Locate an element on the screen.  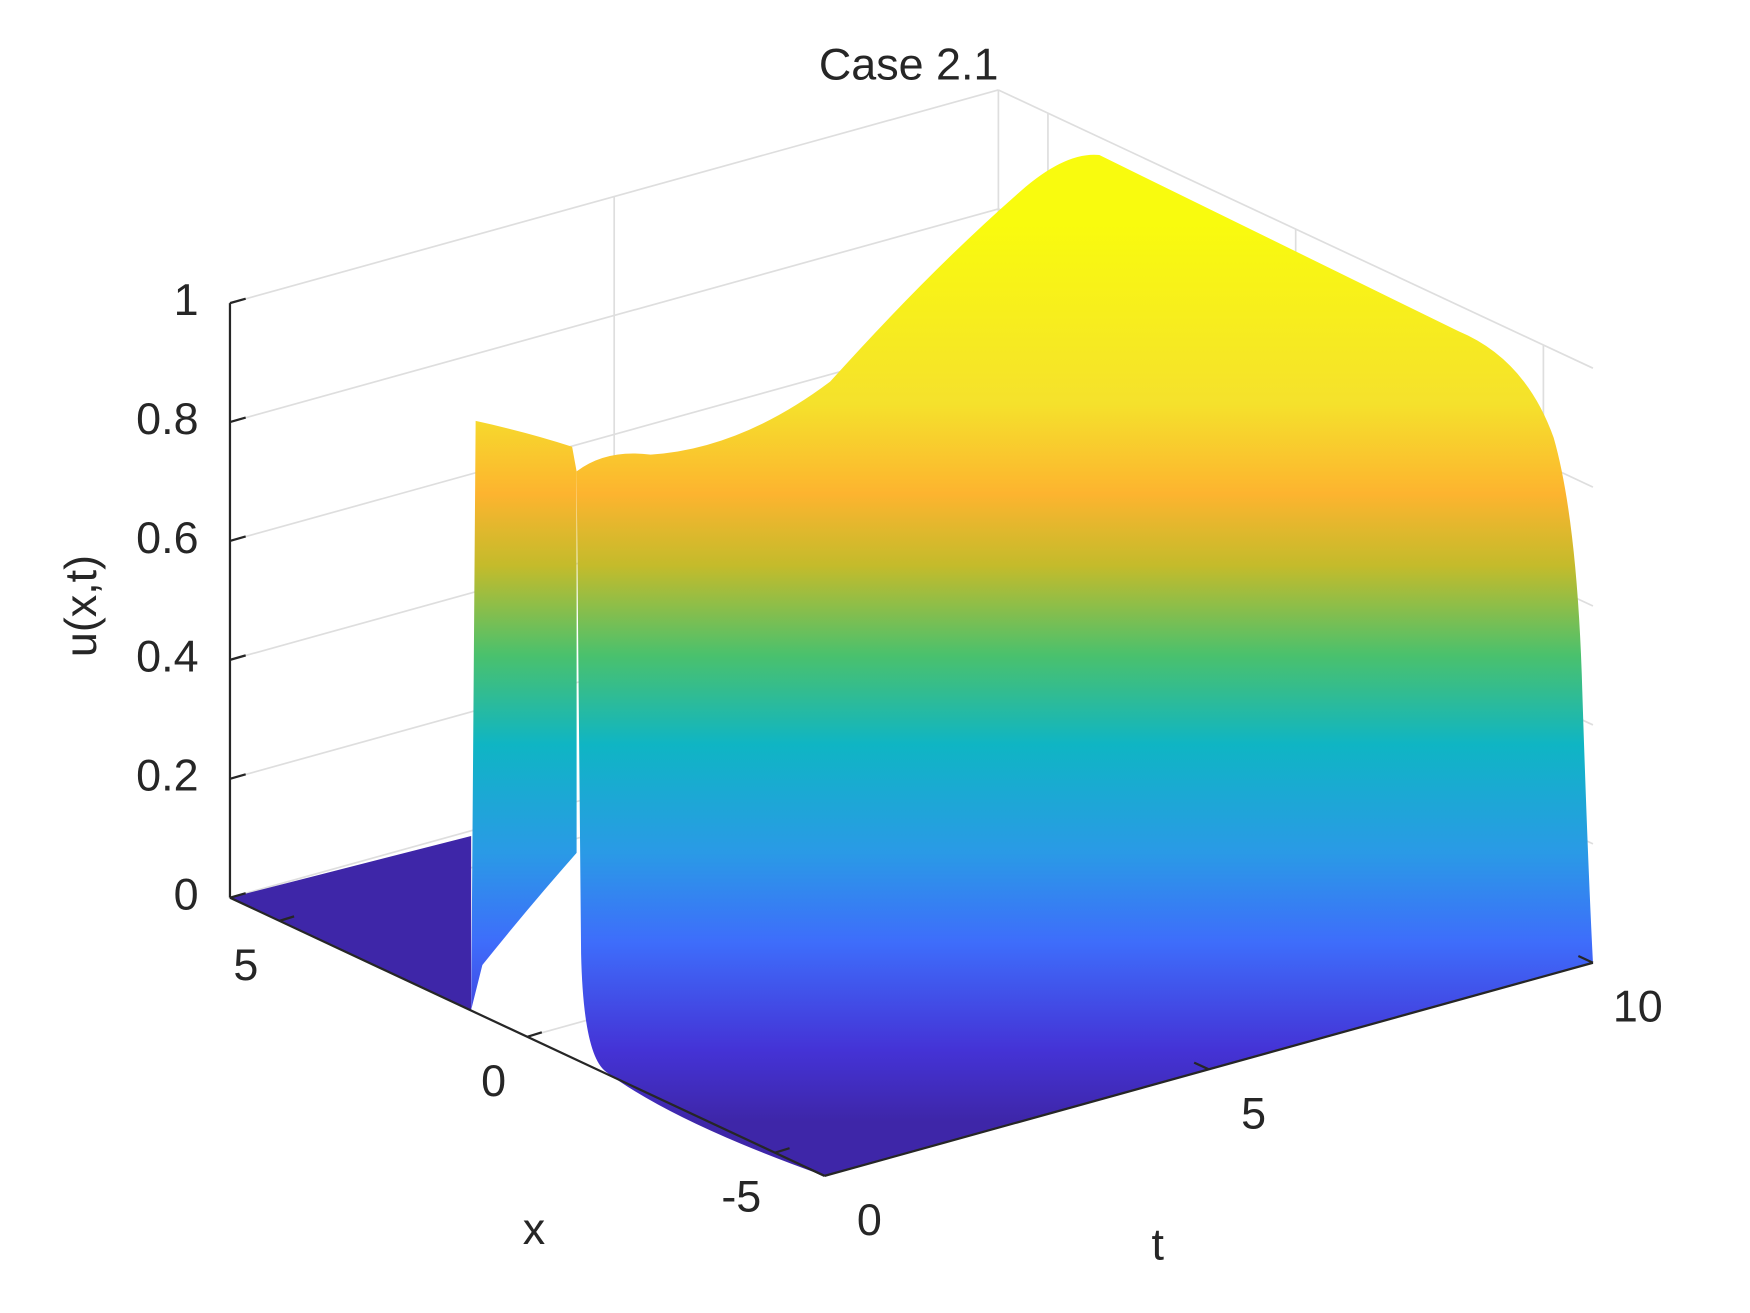
y-tick-label: 10 is located at coordinates (1638, 1006).